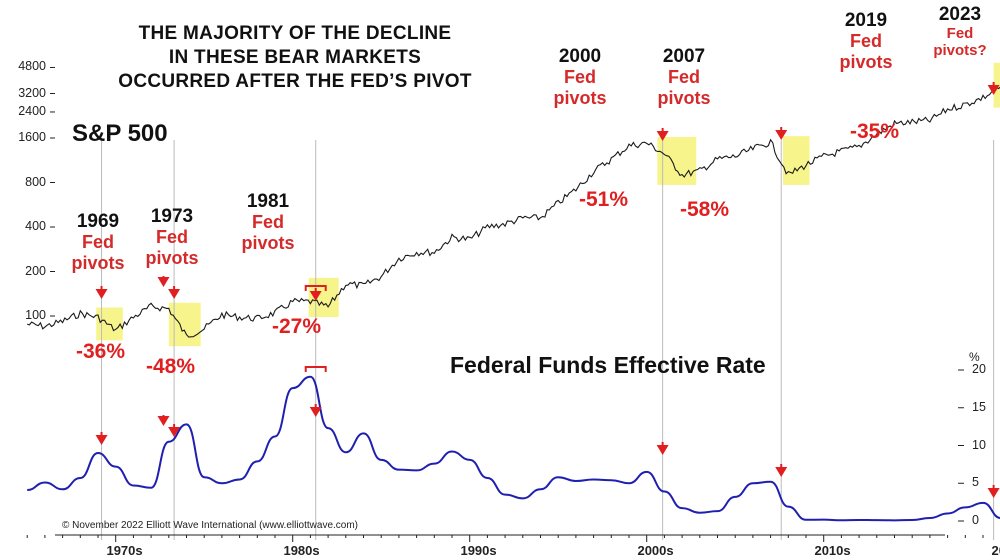 The width and height of the screenshot is (1000, 560). Describe the element at coordinates (580, 56) in the screenshot. I see `annotation-year: 2000` at that location.